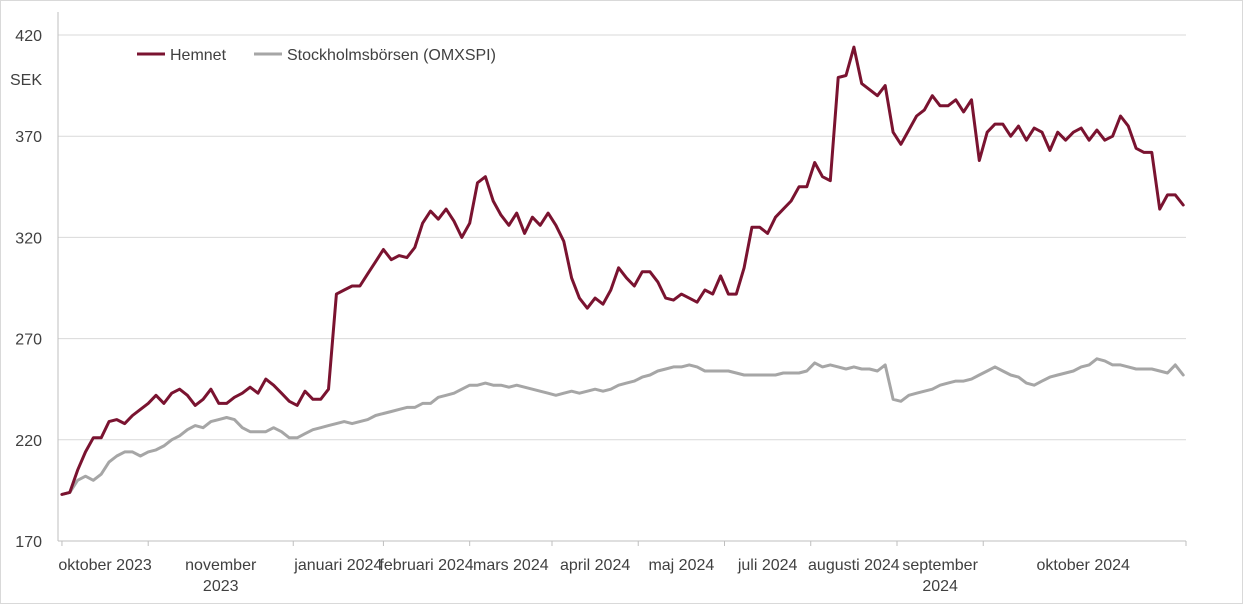  What do you see at coordinates (28, 441) in the screenshot?
I see `y-tick-label: 220` at bounding box center [28, 441].